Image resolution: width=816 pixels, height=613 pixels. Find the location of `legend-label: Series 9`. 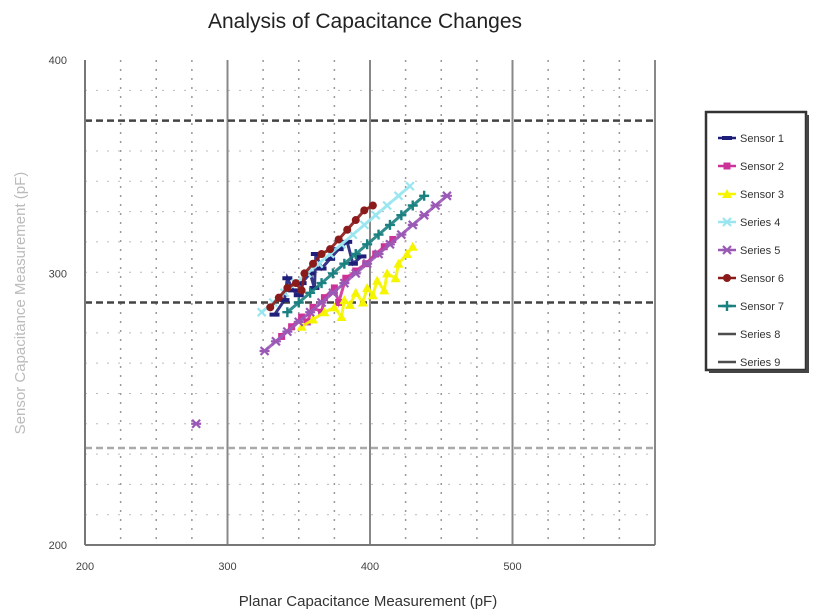

legend-label: Series 9 is located at coordinates (760, 363).